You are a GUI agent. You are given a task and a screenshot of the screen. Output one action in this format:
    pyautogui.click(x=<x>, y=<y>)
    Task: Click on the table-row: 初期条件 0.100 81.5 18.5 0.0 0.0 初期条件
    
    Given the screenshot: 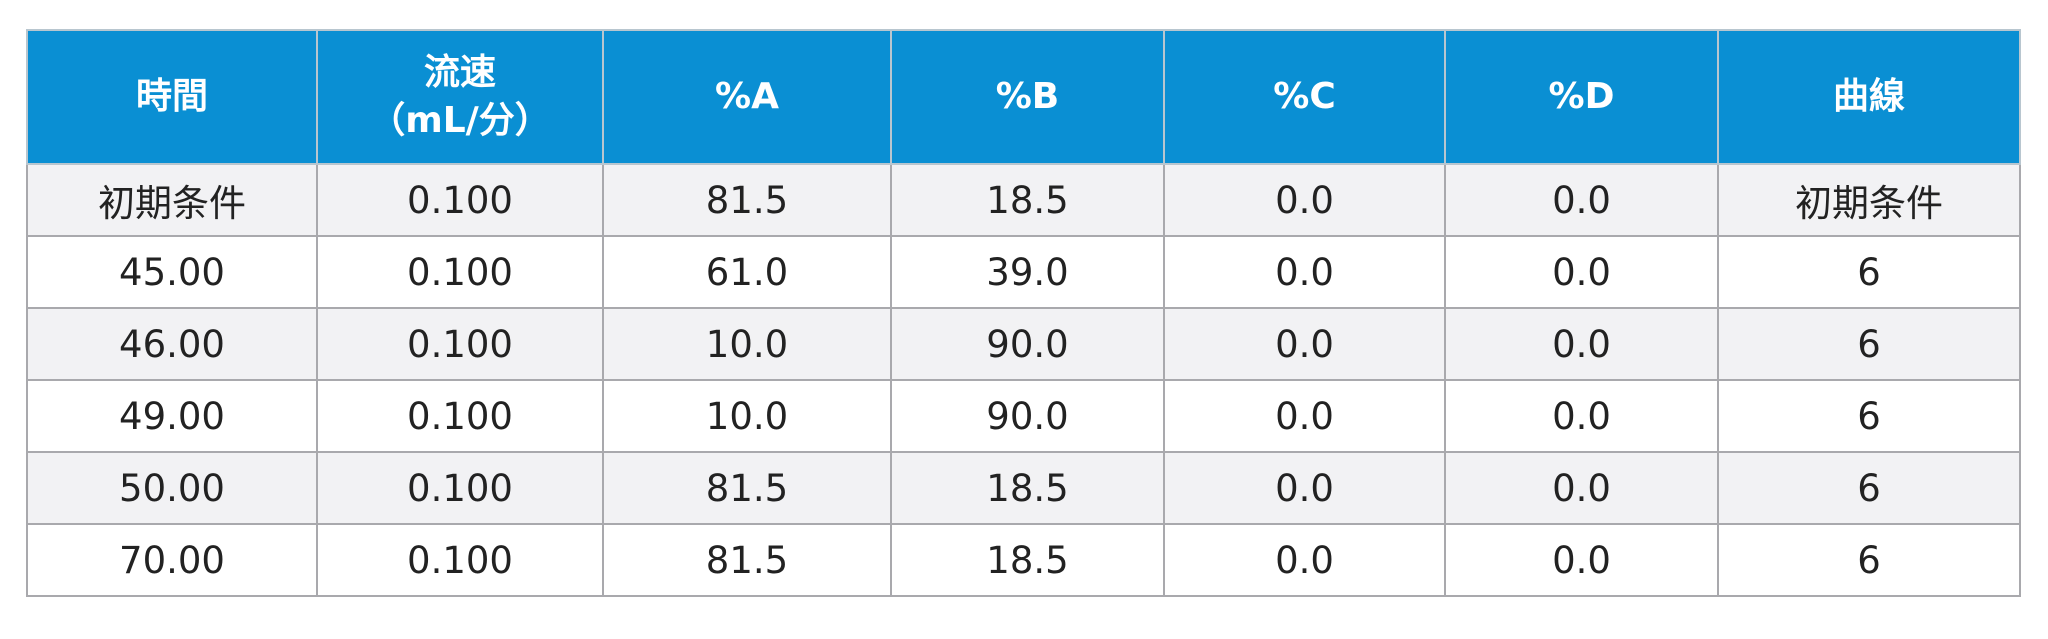 What is the action you would take?
    pyautogui.click(x=1023, y=200)
    